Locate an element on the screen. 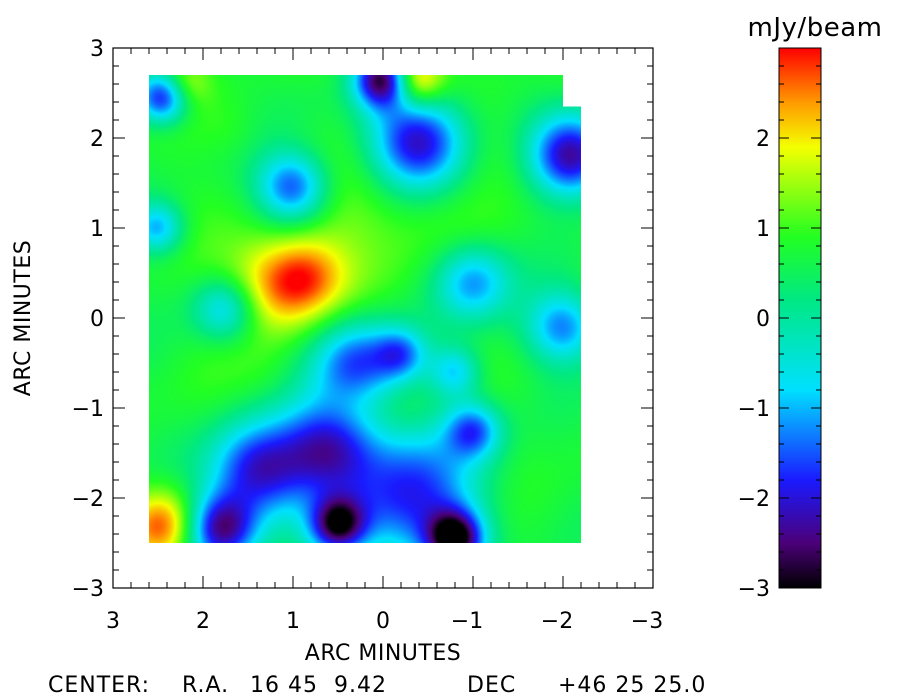  colorbar-tick-label: 2 is located at coordinates (763, 139).